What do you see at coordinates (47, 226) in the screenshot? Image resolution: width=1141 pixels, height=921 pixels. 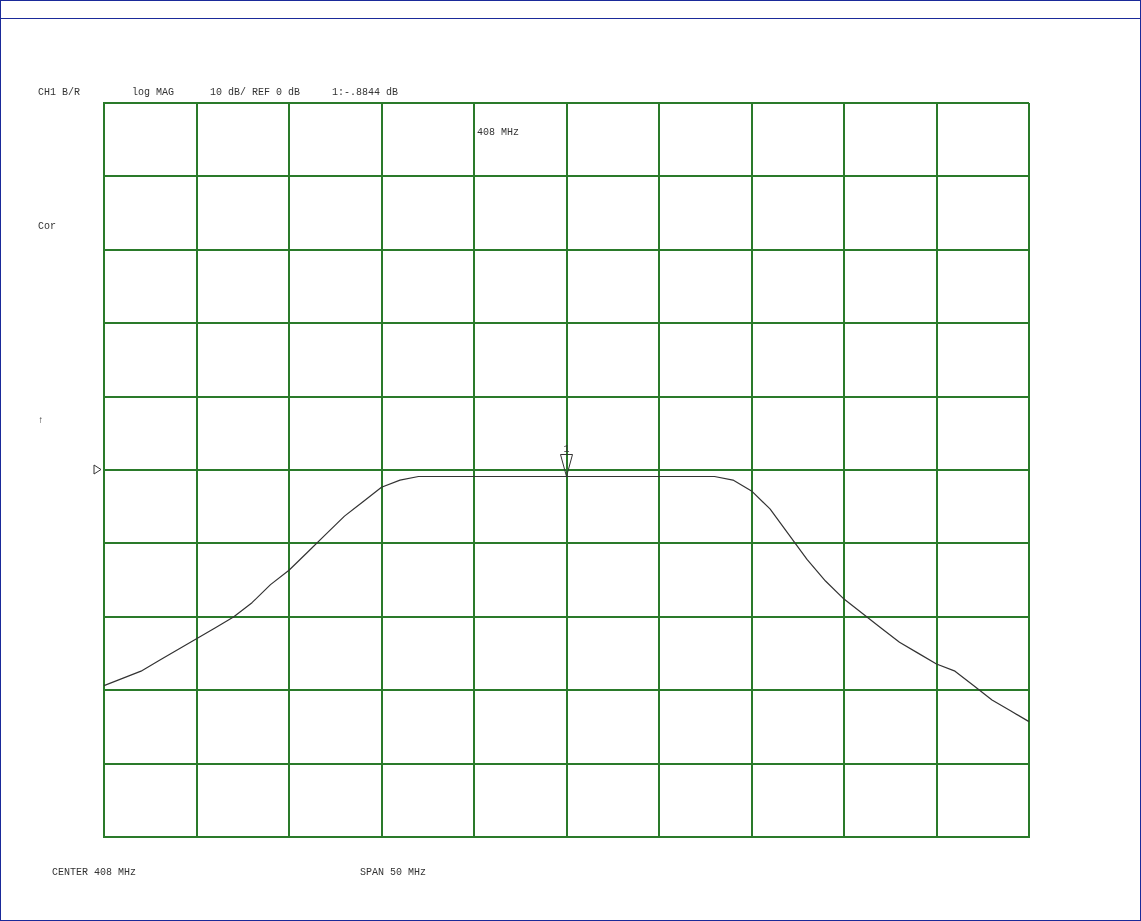 I see `text: Cor` at bounding box center [47, 226].